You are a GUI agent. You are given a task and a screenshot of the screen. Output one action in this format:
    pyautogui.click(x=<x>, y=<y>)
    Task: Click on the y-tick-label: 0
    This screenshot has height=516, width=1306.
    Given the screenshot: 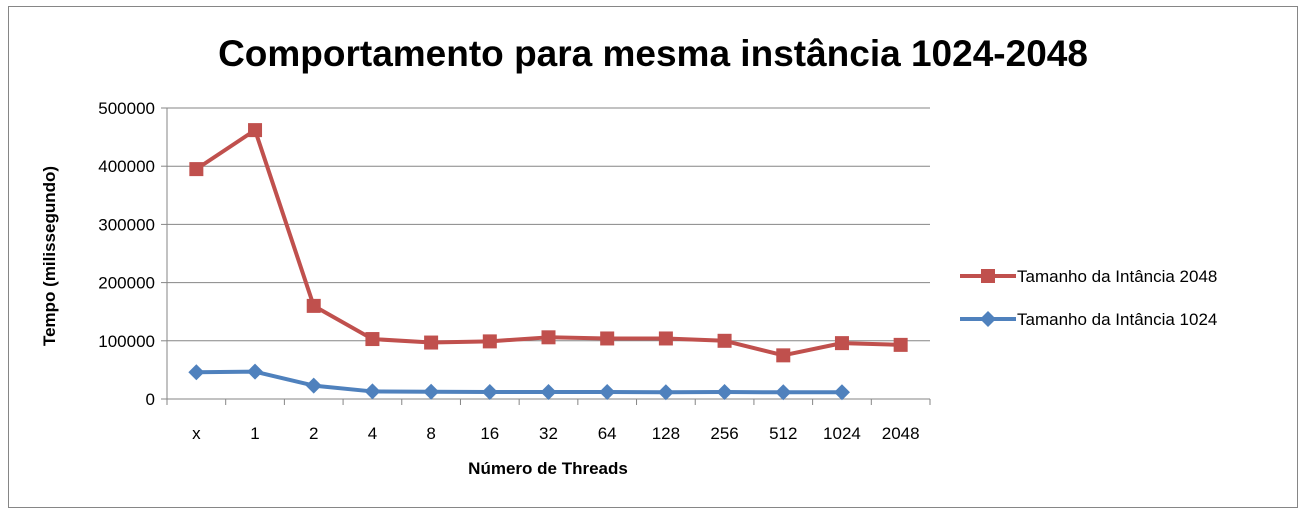 What is the action you would take?
    pyautogui.click(x=150, y=399)
    